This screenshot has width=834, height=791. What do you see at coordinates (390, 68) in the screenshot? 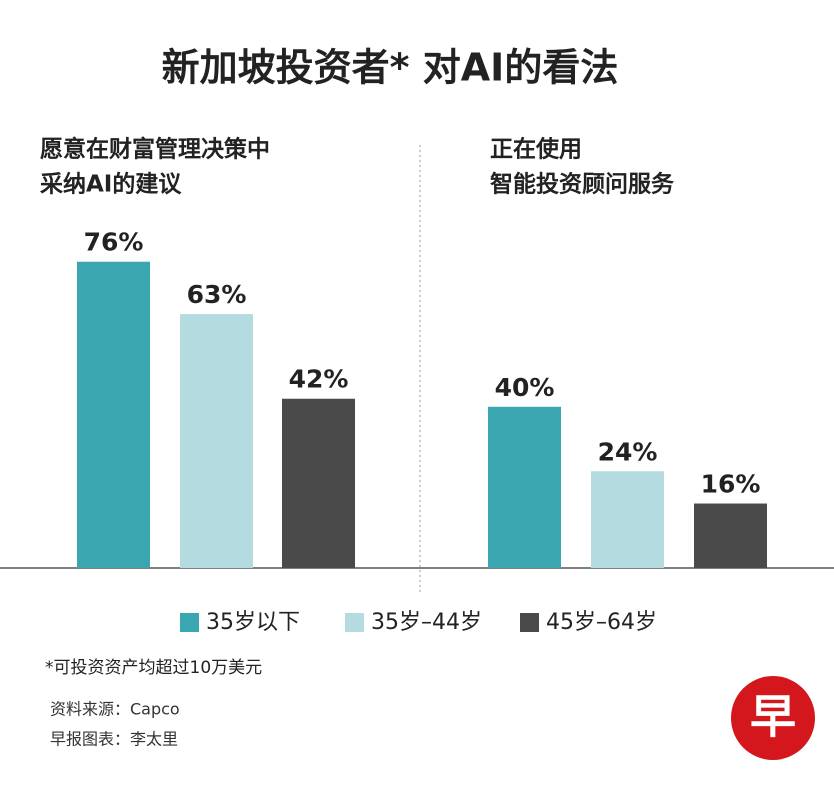
I see `chart-title: 新加坡投资者* 对AI的看法` at bounding box center [390, 68].